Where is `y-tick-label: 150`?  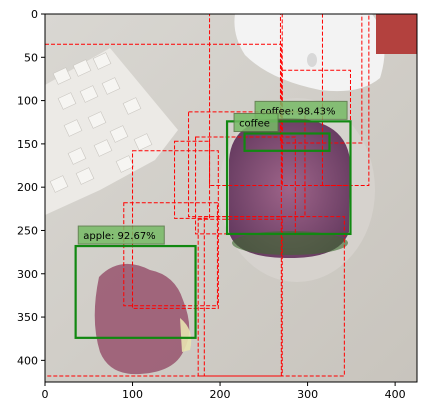
y-tick-label: 150 is located at coordinates (27, 144).